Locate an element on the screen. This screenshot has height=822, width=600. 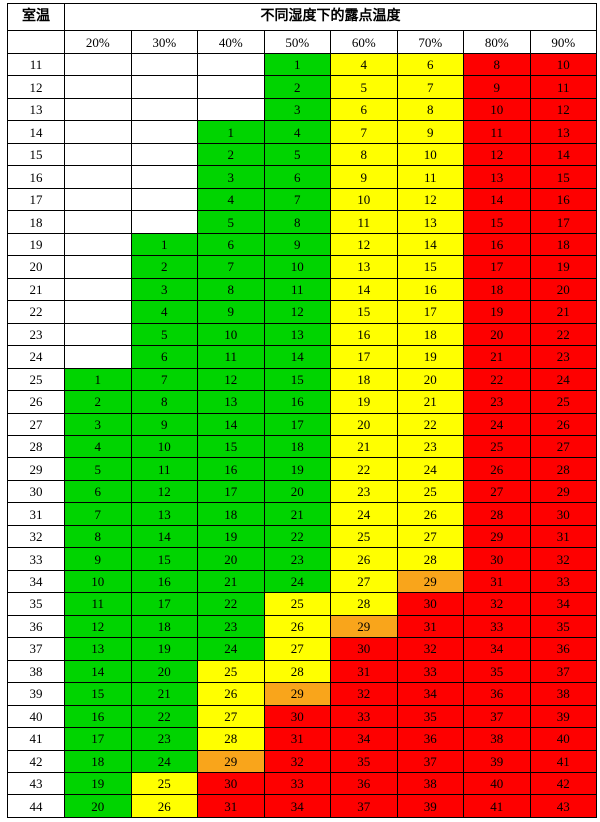
dew-point-cell: 39 is located at coordinates (430, 806).